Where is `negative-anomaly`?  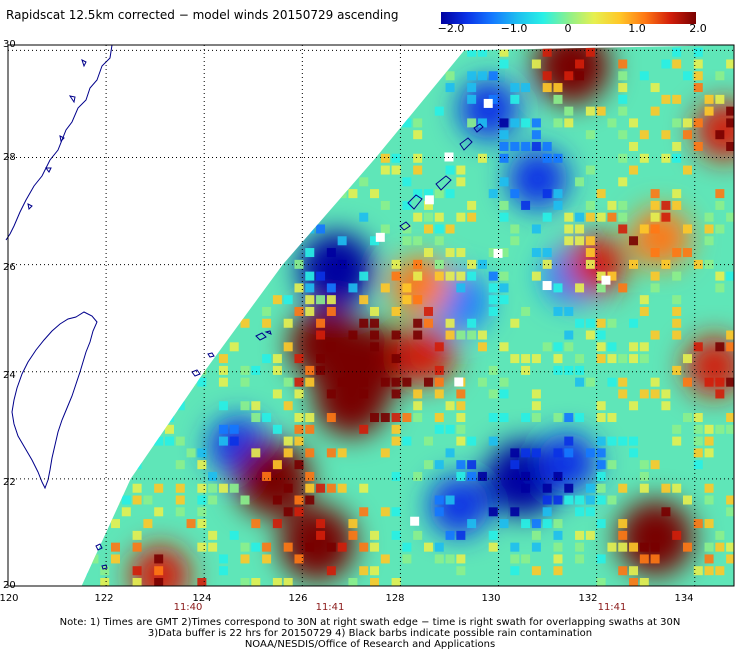
negative-anomaly is located at coordinates (537, 178).